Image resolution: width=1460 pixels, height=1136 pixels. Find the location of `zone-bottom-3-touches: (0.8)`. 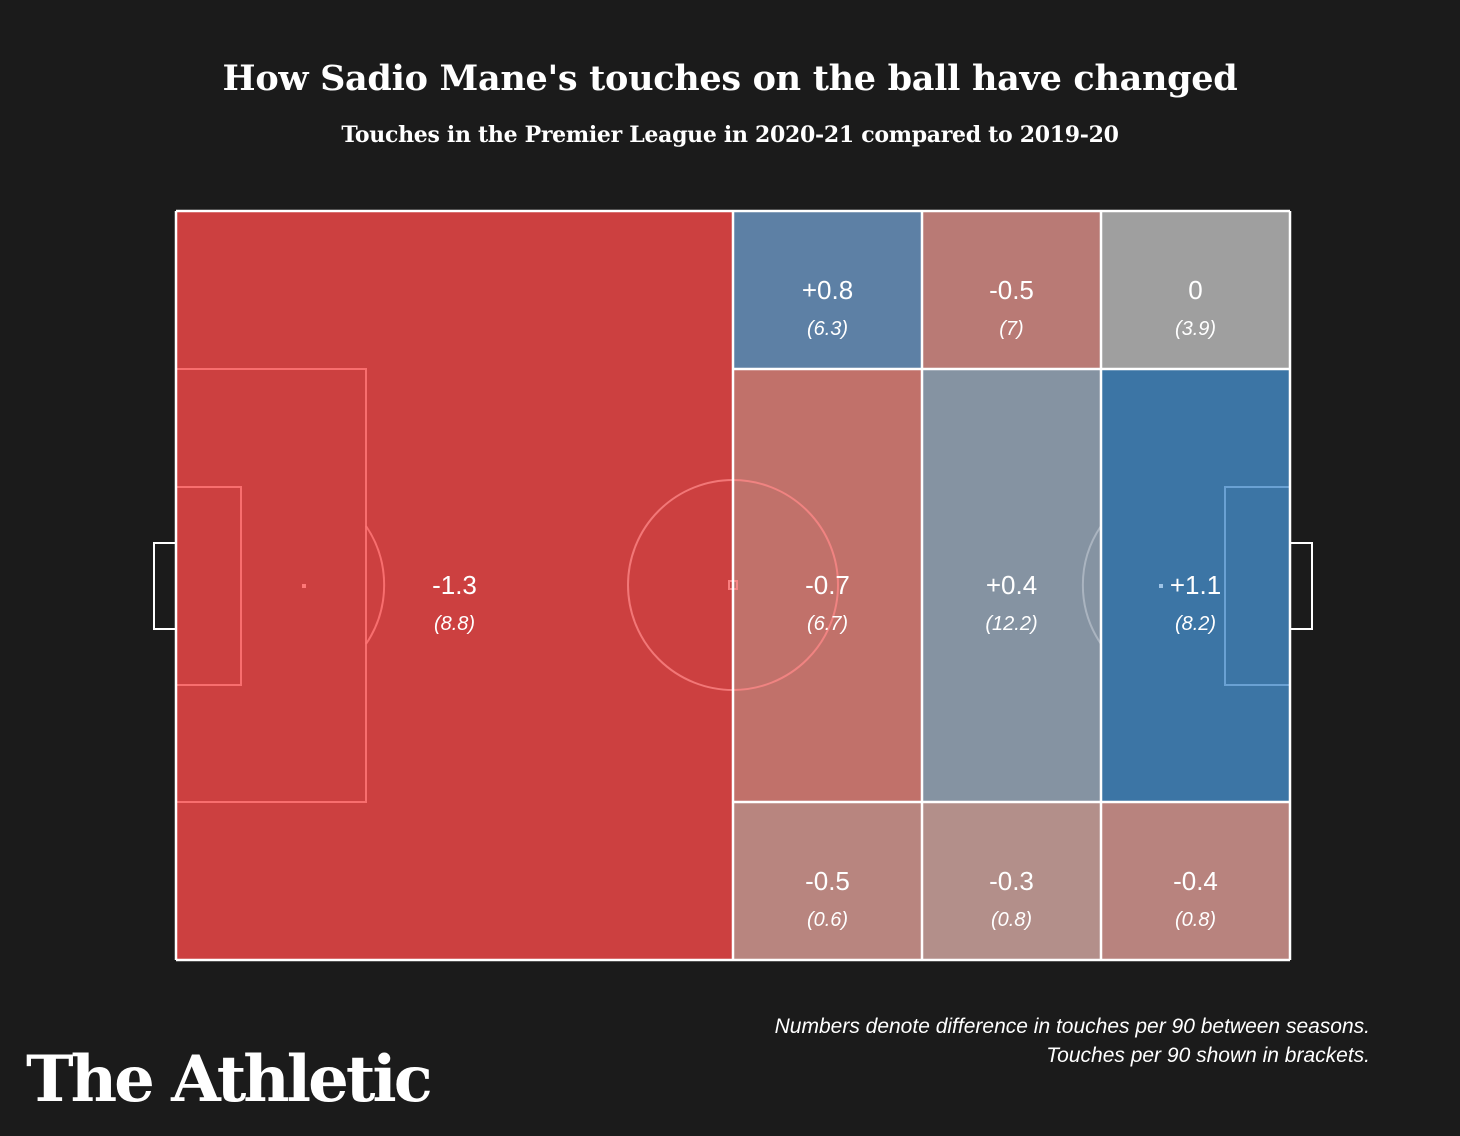

zone-bottom-3-touches: (0.8) is located at coordinates (1195, 920).